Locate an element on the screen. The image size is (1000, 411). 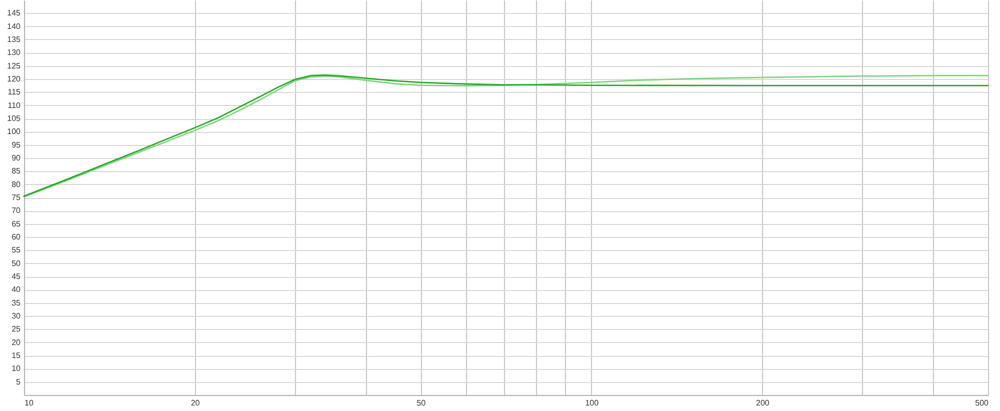
x-tick-label: 10 is located at coordinates (29, 403).